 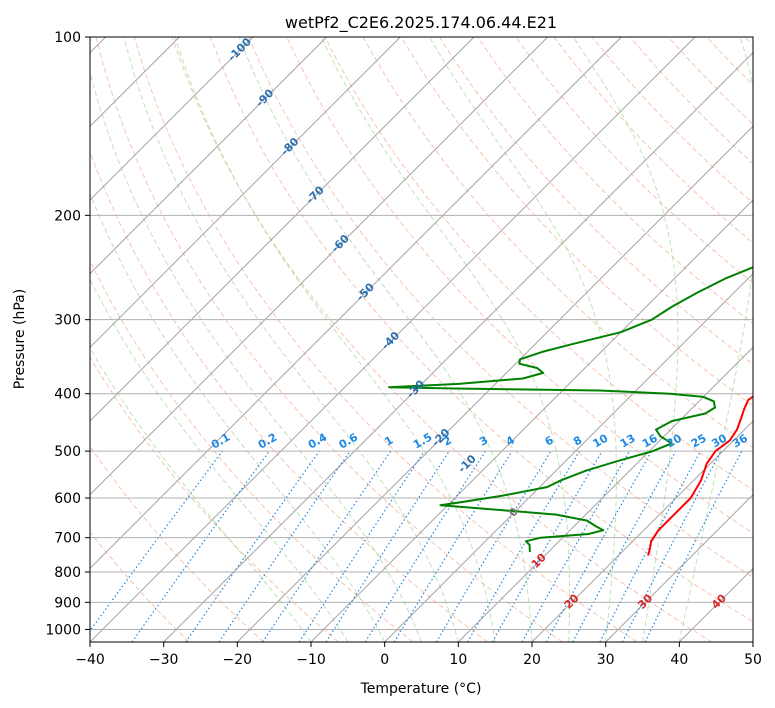 I want to click on x-tick-label: 0, so click(x=384, y=660).